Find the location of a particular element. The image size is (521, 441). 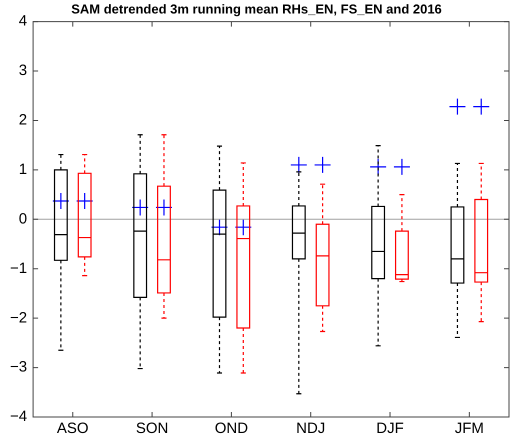

x-tick-label: NDJ is located at coordinates (311, 429).